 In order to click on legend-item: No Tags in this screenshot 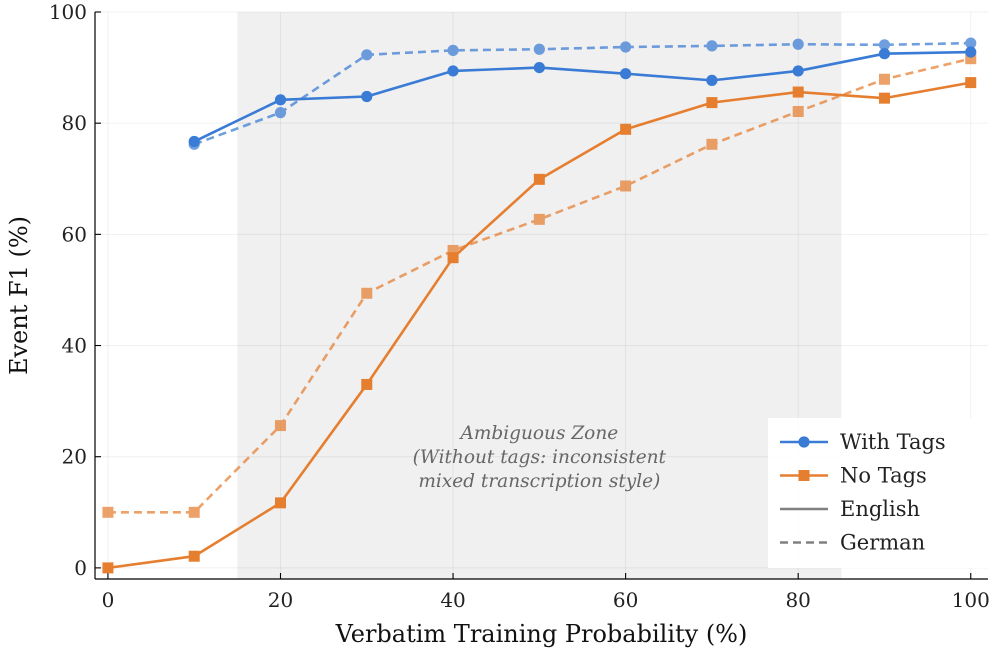, I will do `click(853, 476)`.